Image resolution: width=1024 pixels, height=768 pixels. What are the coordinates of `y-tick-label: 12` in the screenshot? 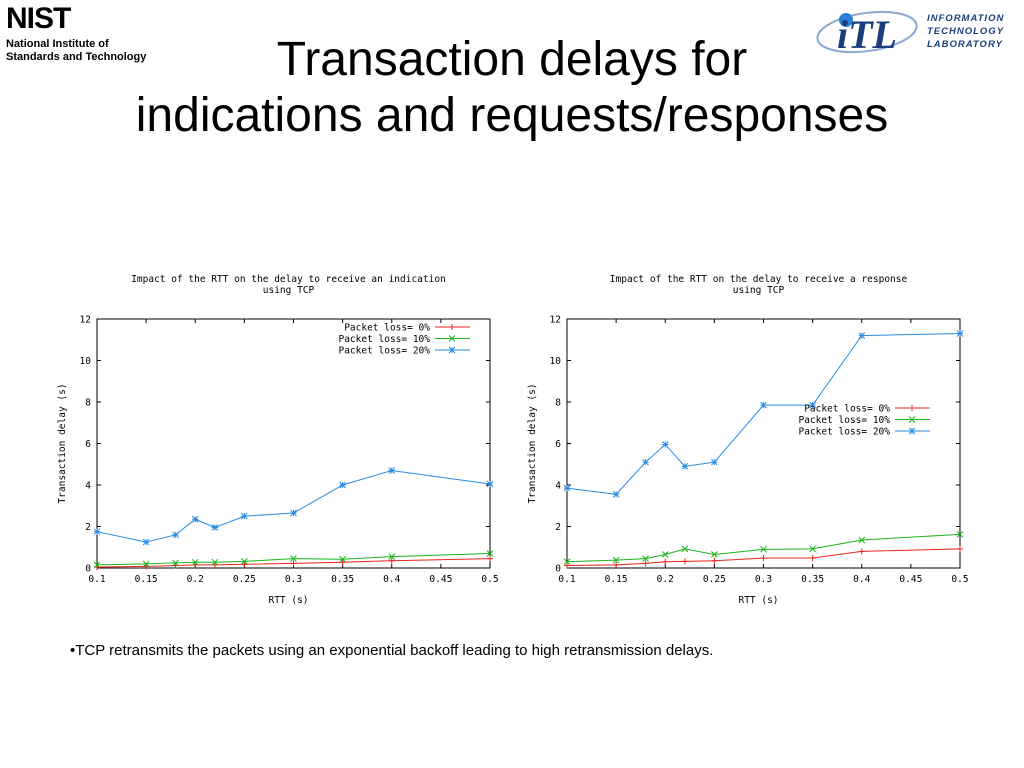 It's located at (85, 320).